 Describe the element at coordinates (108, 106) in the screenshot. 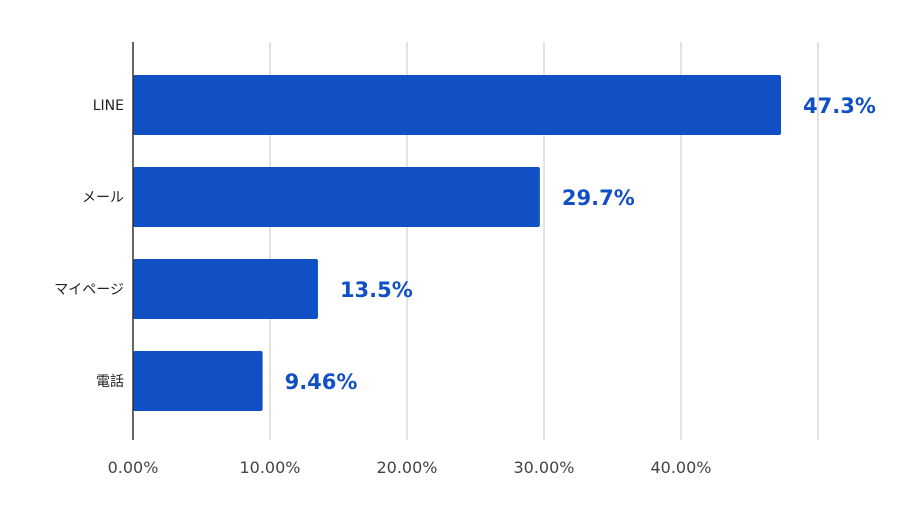

I see `category-label: LINE` at that location.